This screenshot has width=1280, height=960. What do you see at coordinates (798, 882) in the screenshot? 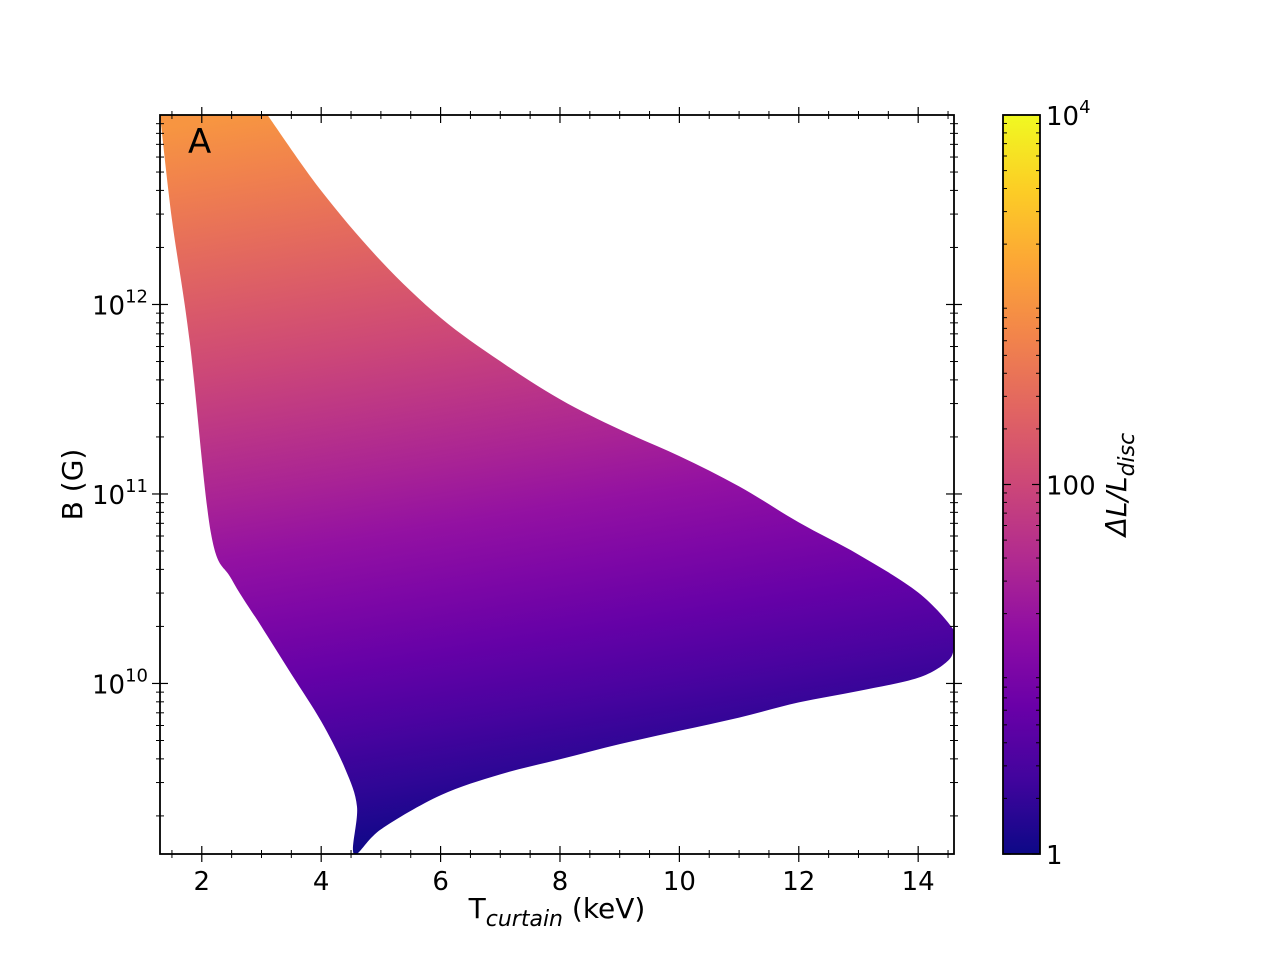
I see `x-tick-label: 12` at bounding box center [798, 882].